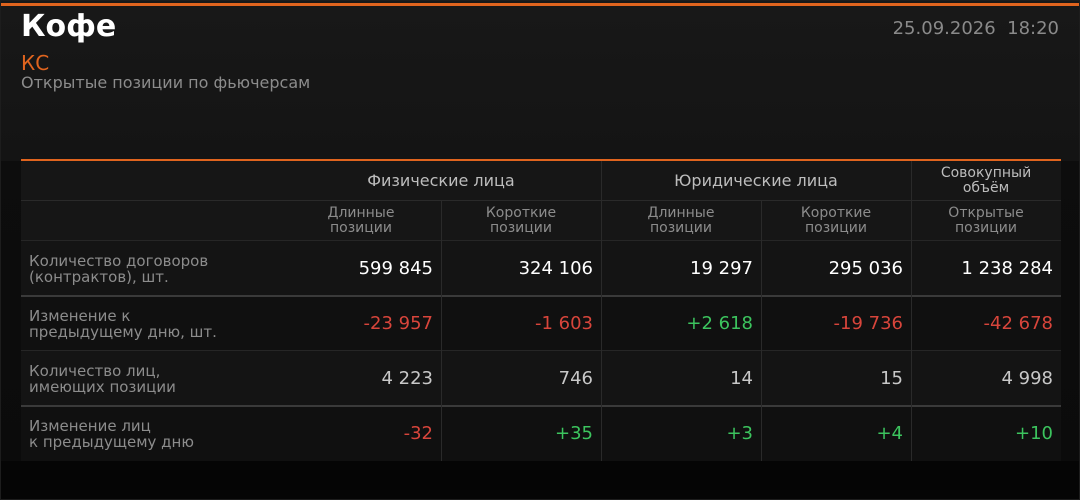  I want to click on cell-value: -1 603, so click(563, 323).